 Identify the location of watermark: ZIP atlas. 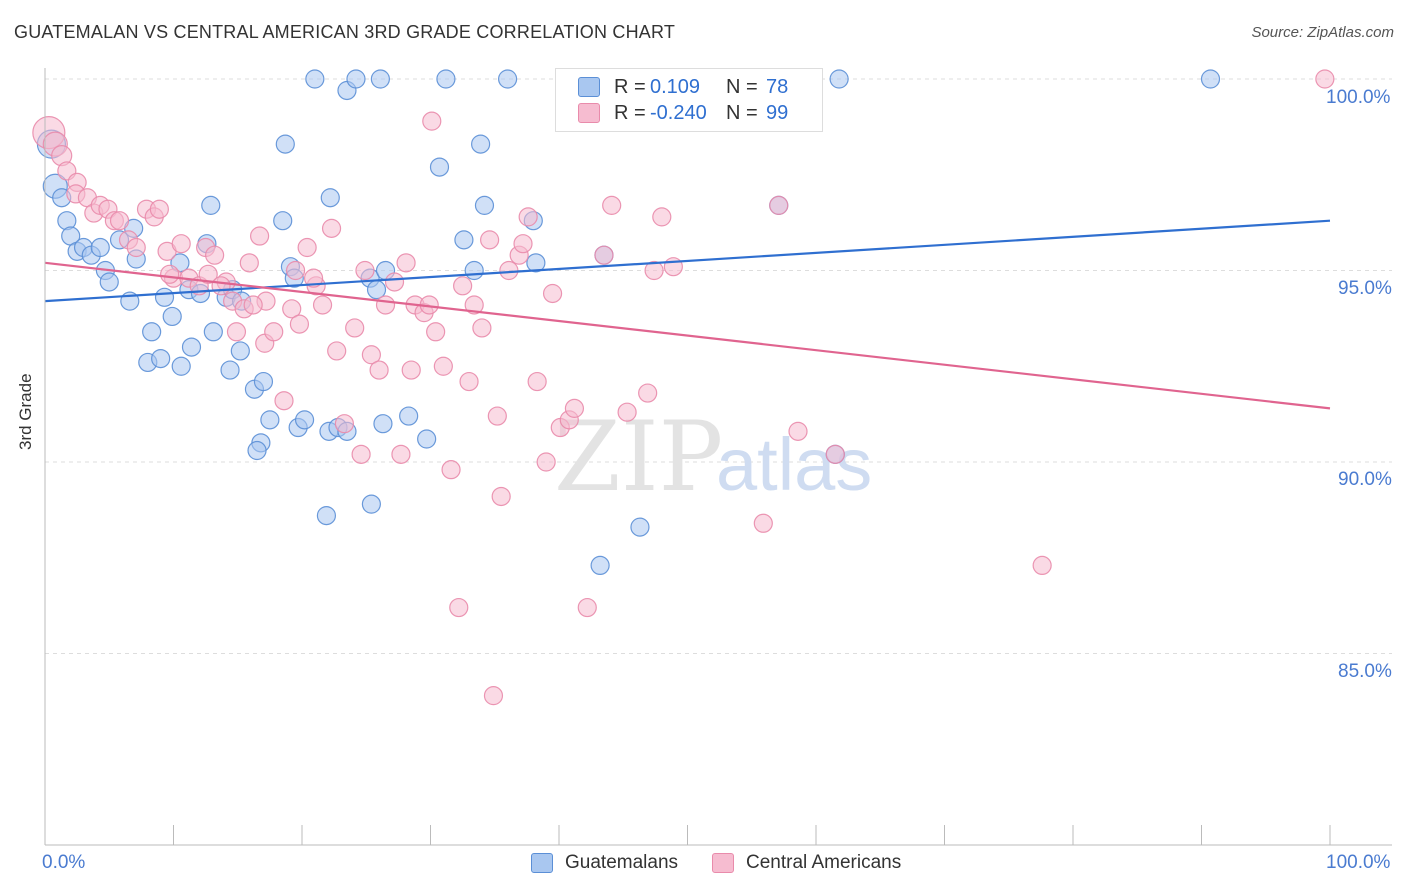
(713, 457).